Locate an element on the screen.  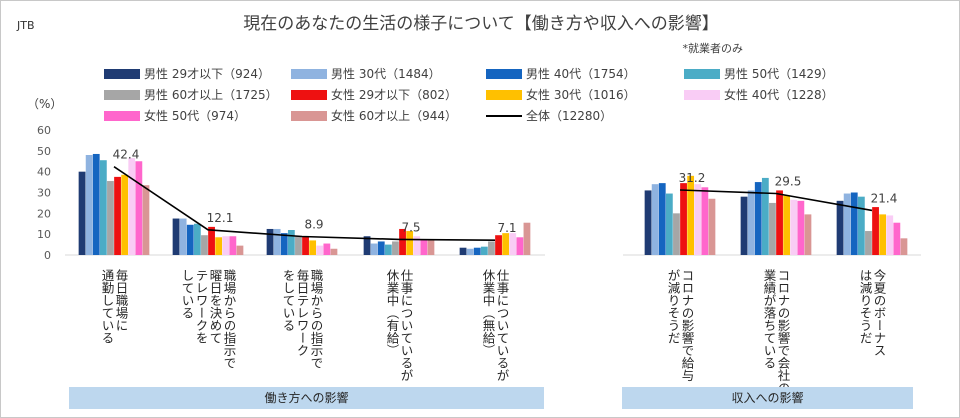
group-label: 働き方への影響 is located at coordinates (306, 397).